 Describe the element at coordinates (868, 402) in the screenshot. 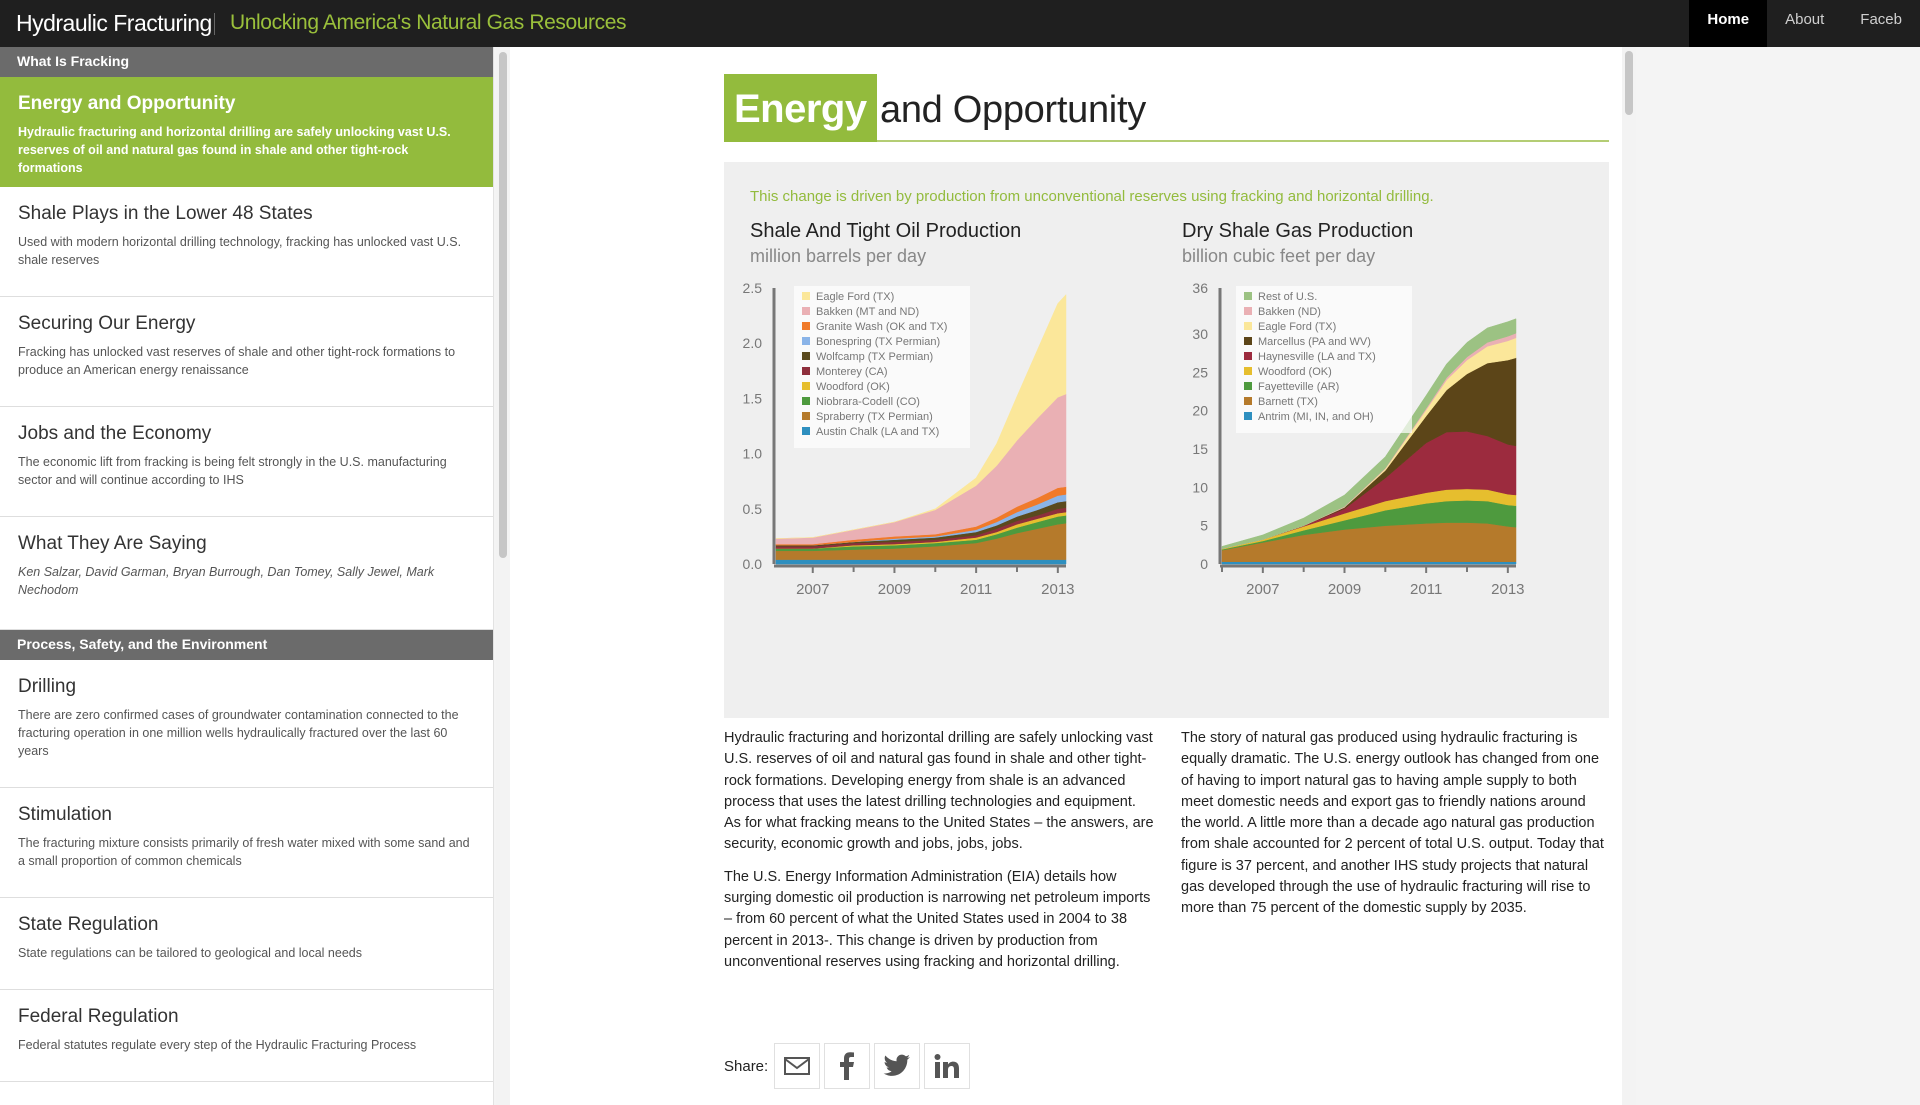

I see `legend-label: Niobrara-Codell (CO)` at that location.